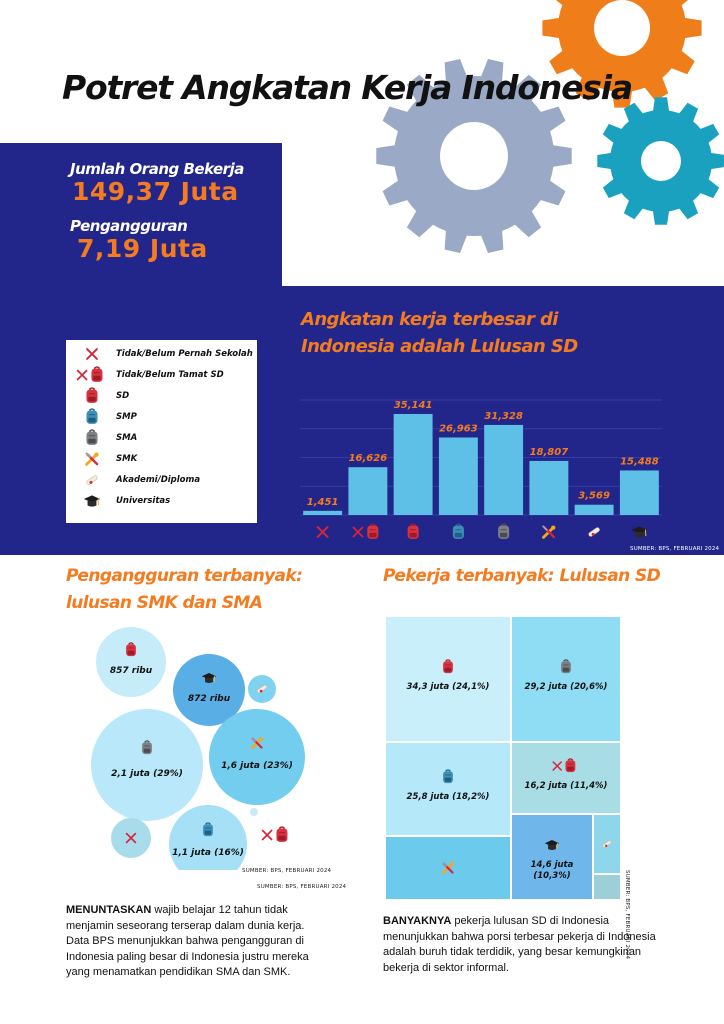  I want to click on bubble-label: 872 ribu, so click(209, 699).